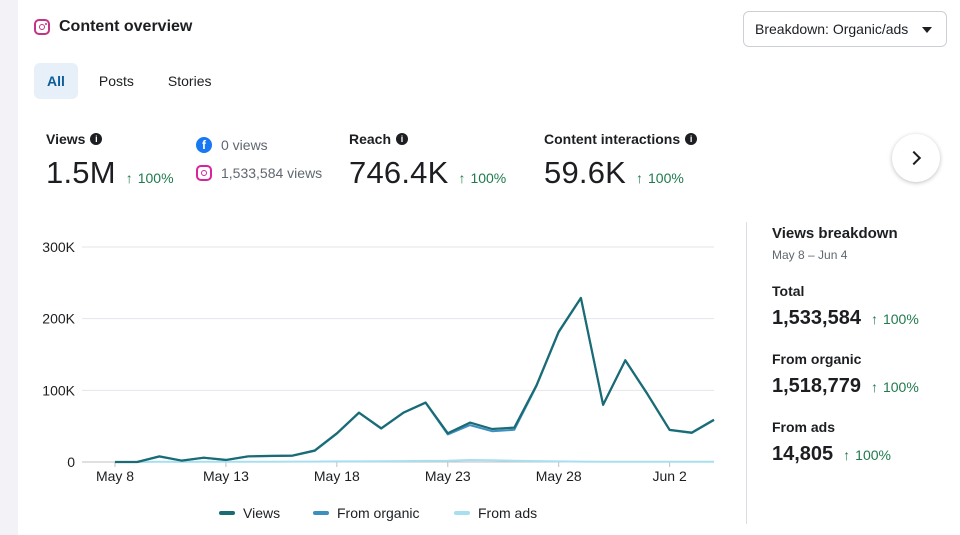 This screenshot has width=960, height=535. I want to click on breakdown-dropdown: Breakdown: Organic/ads, so click(845, 29).